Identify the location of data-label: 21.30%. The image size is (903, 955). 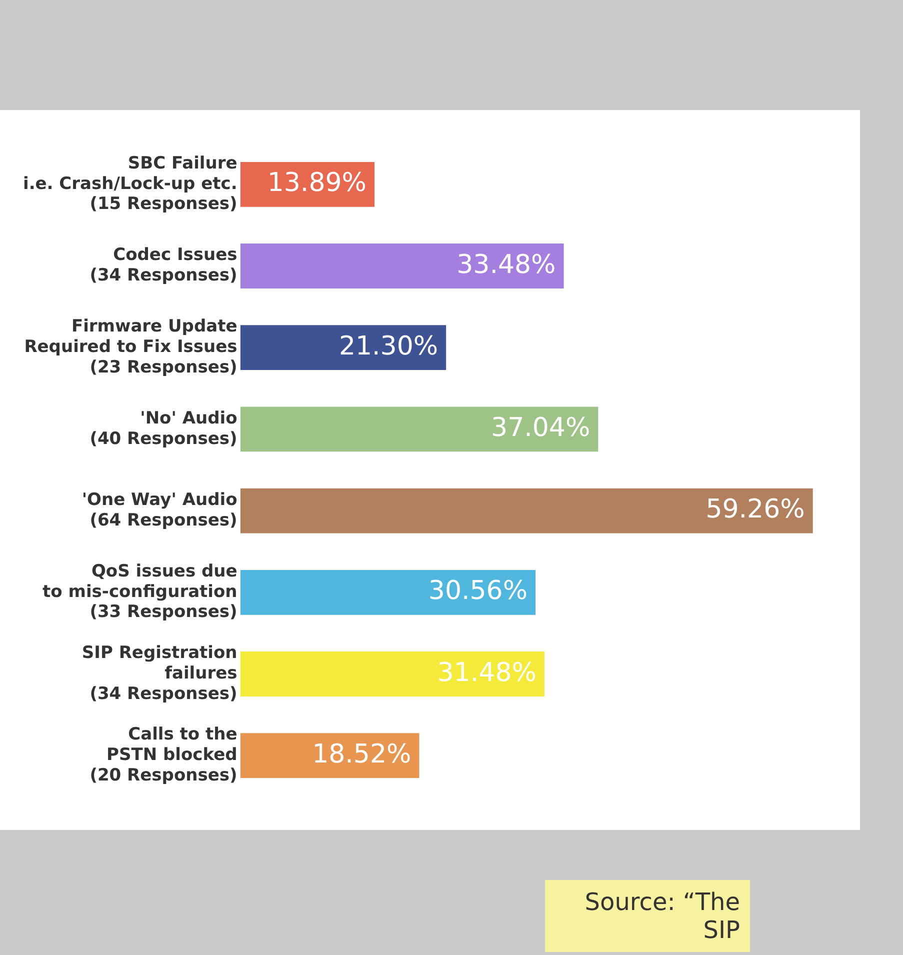
(388, 346).